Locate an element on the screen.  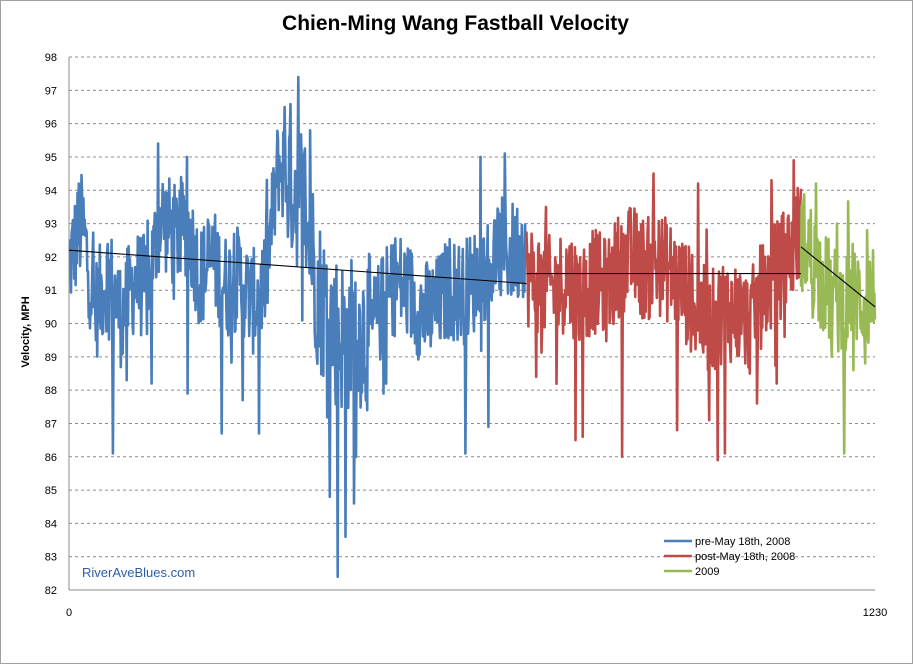
y-tick-label-90: 90 is located at coordinates (51, 325).